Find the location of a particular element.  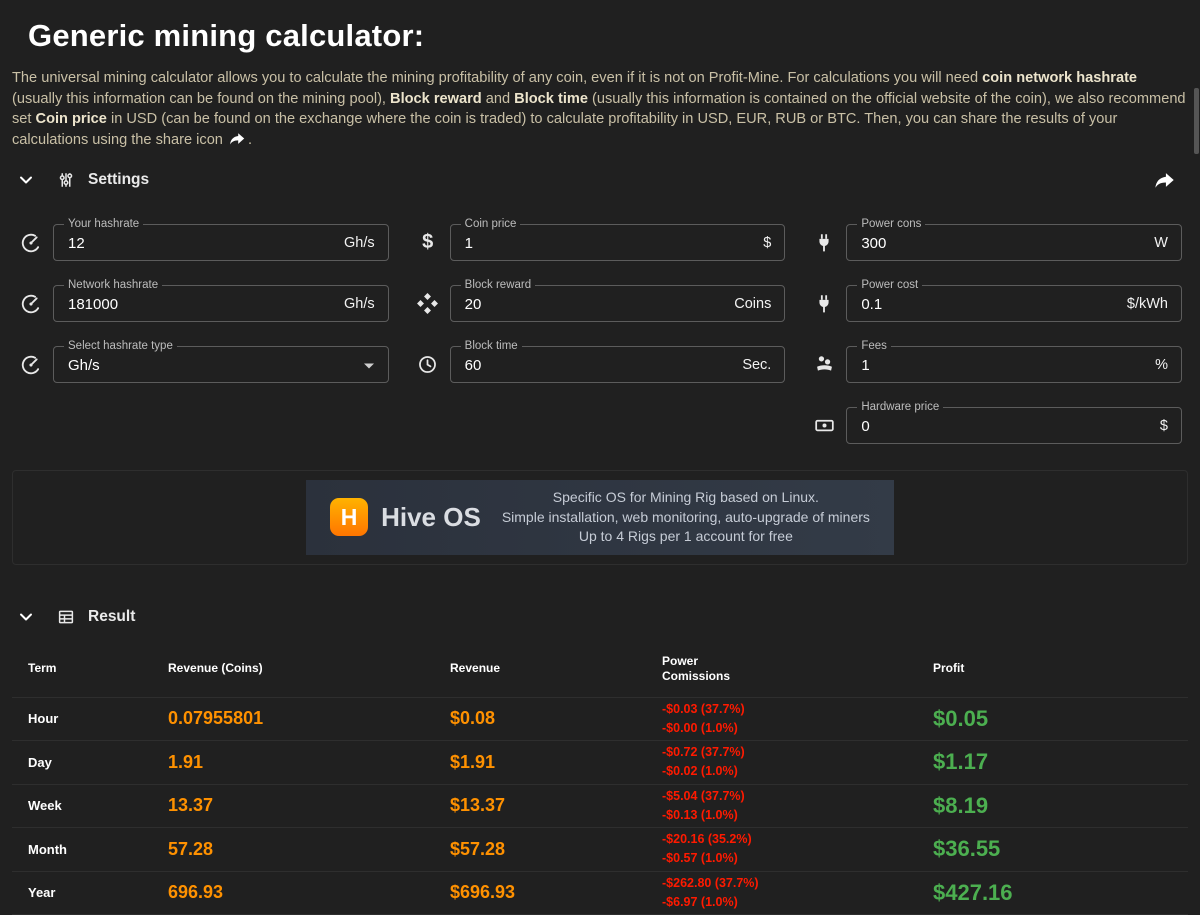

block-time-row: Block time Sec. is located at coordinates (600, 364).